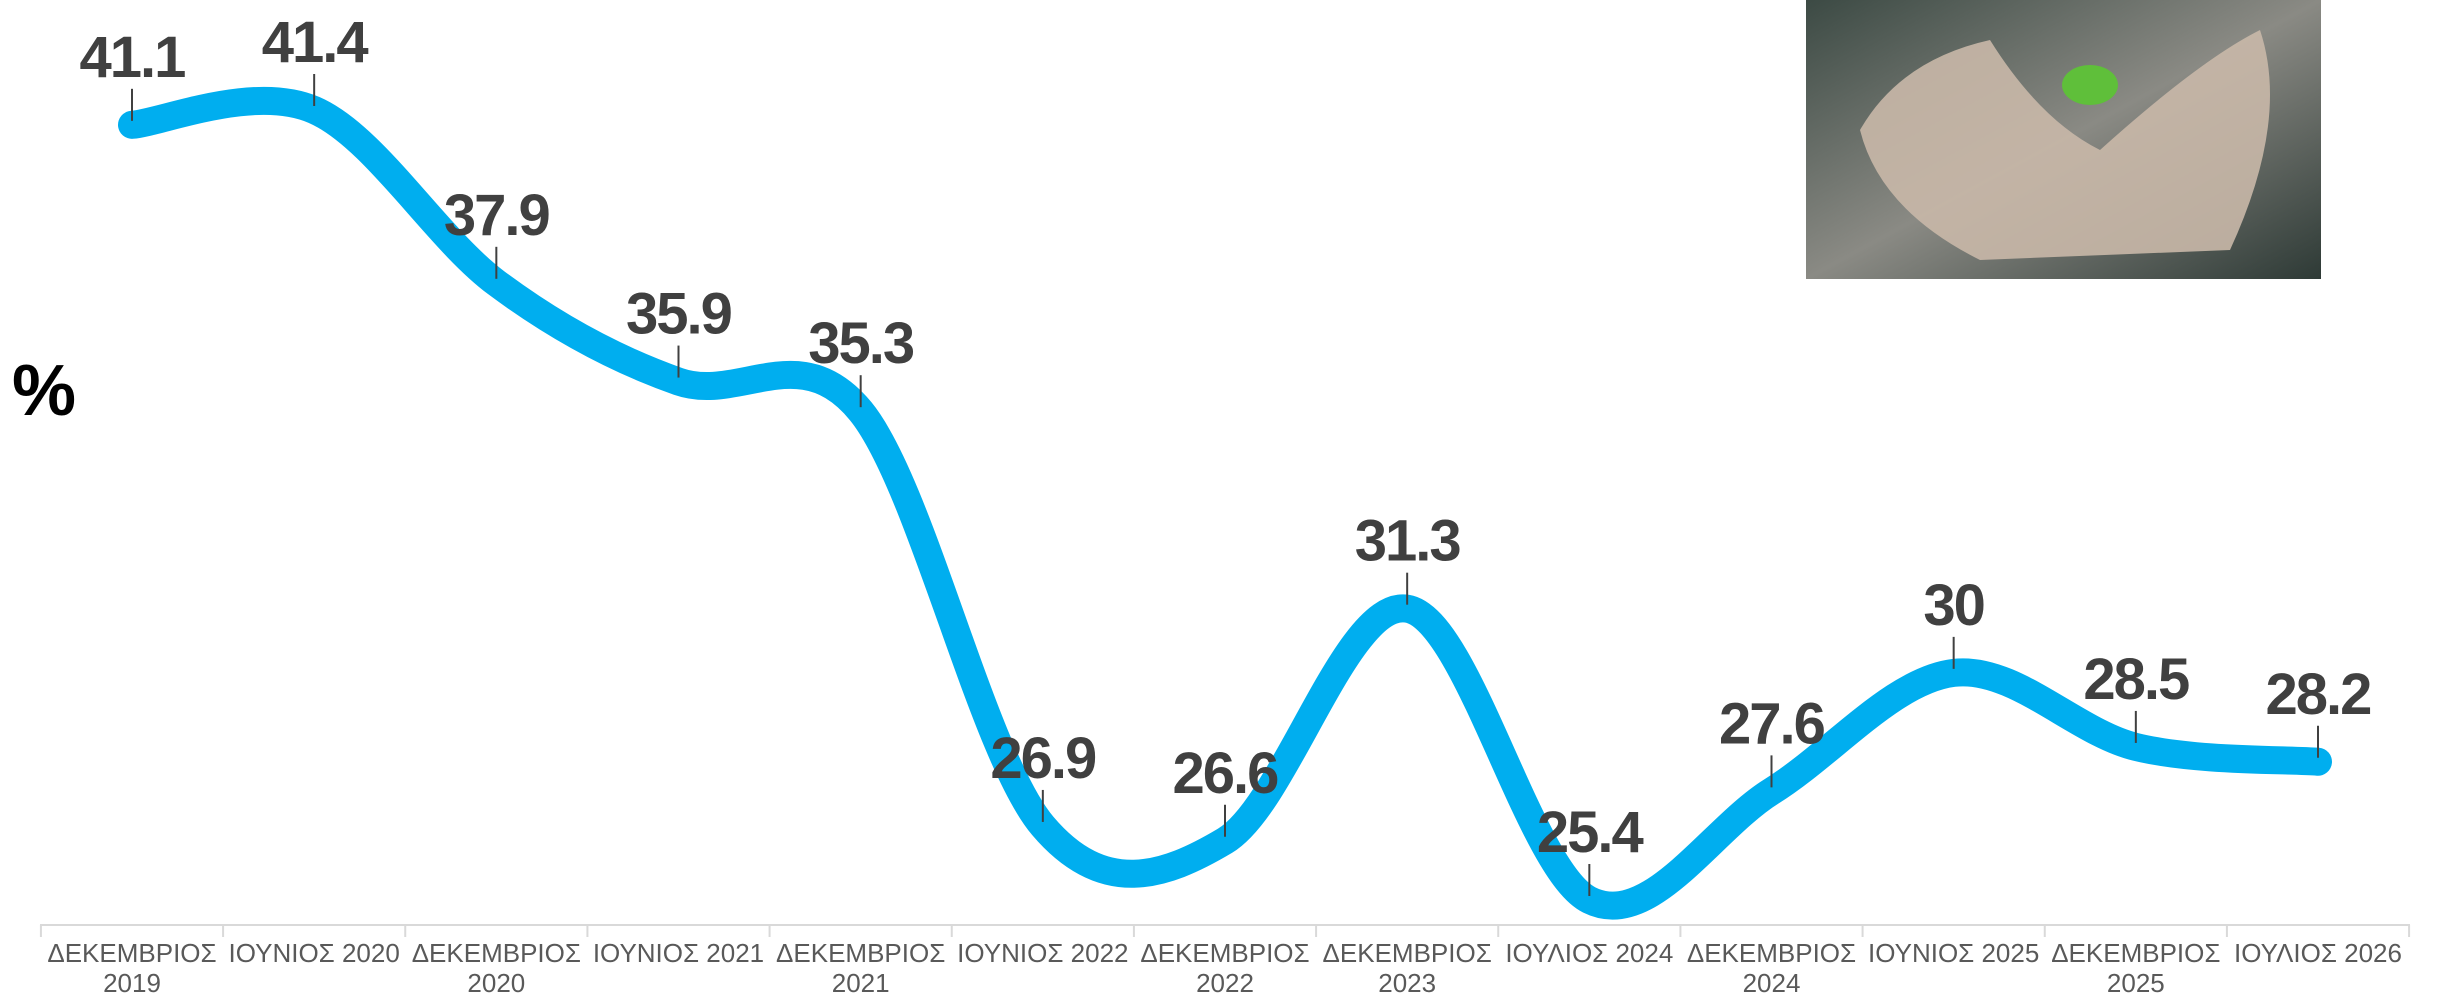  Describe the element at coordinates (2318, 694) in the screenshot. I see `value-label: 28.2` at that location.